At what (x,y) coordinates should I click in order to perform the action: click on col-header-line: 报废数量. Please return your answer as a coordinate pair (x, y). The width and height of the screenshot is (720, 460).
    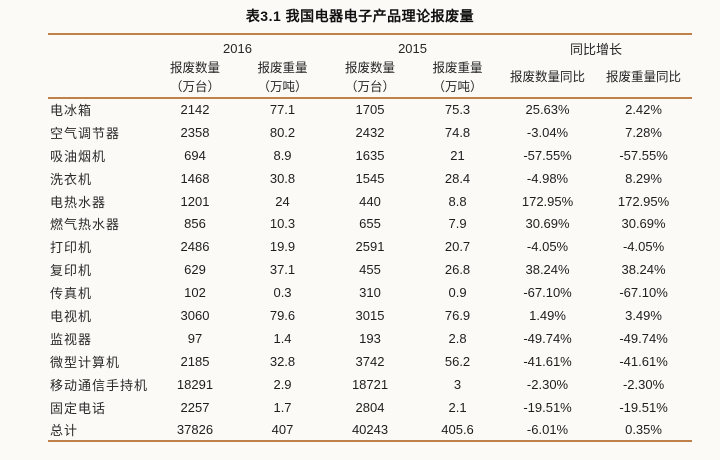
    Looking at the image, I should click on (370, 67).